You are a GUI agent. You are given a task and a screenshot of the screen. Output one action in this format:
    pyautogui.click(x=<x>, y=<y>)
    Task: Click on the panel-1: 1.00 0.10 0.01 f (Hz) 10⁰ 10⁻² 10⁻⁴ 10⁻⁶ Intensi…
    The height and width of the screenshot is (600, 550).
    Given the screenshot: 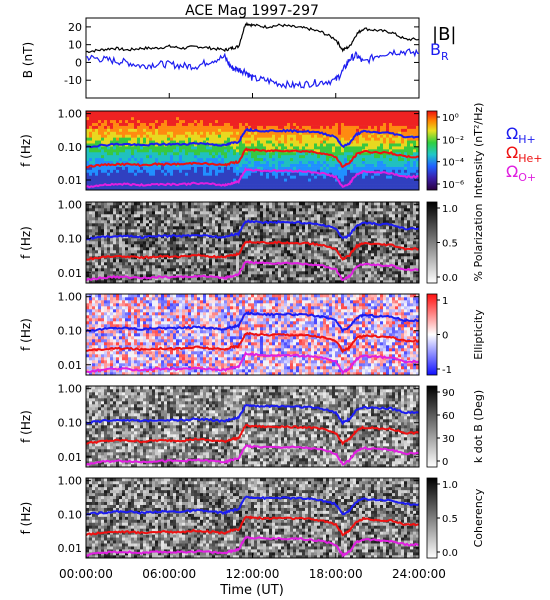 What is the action you would take?
    pyautogui.click(x=252, y=151)
    